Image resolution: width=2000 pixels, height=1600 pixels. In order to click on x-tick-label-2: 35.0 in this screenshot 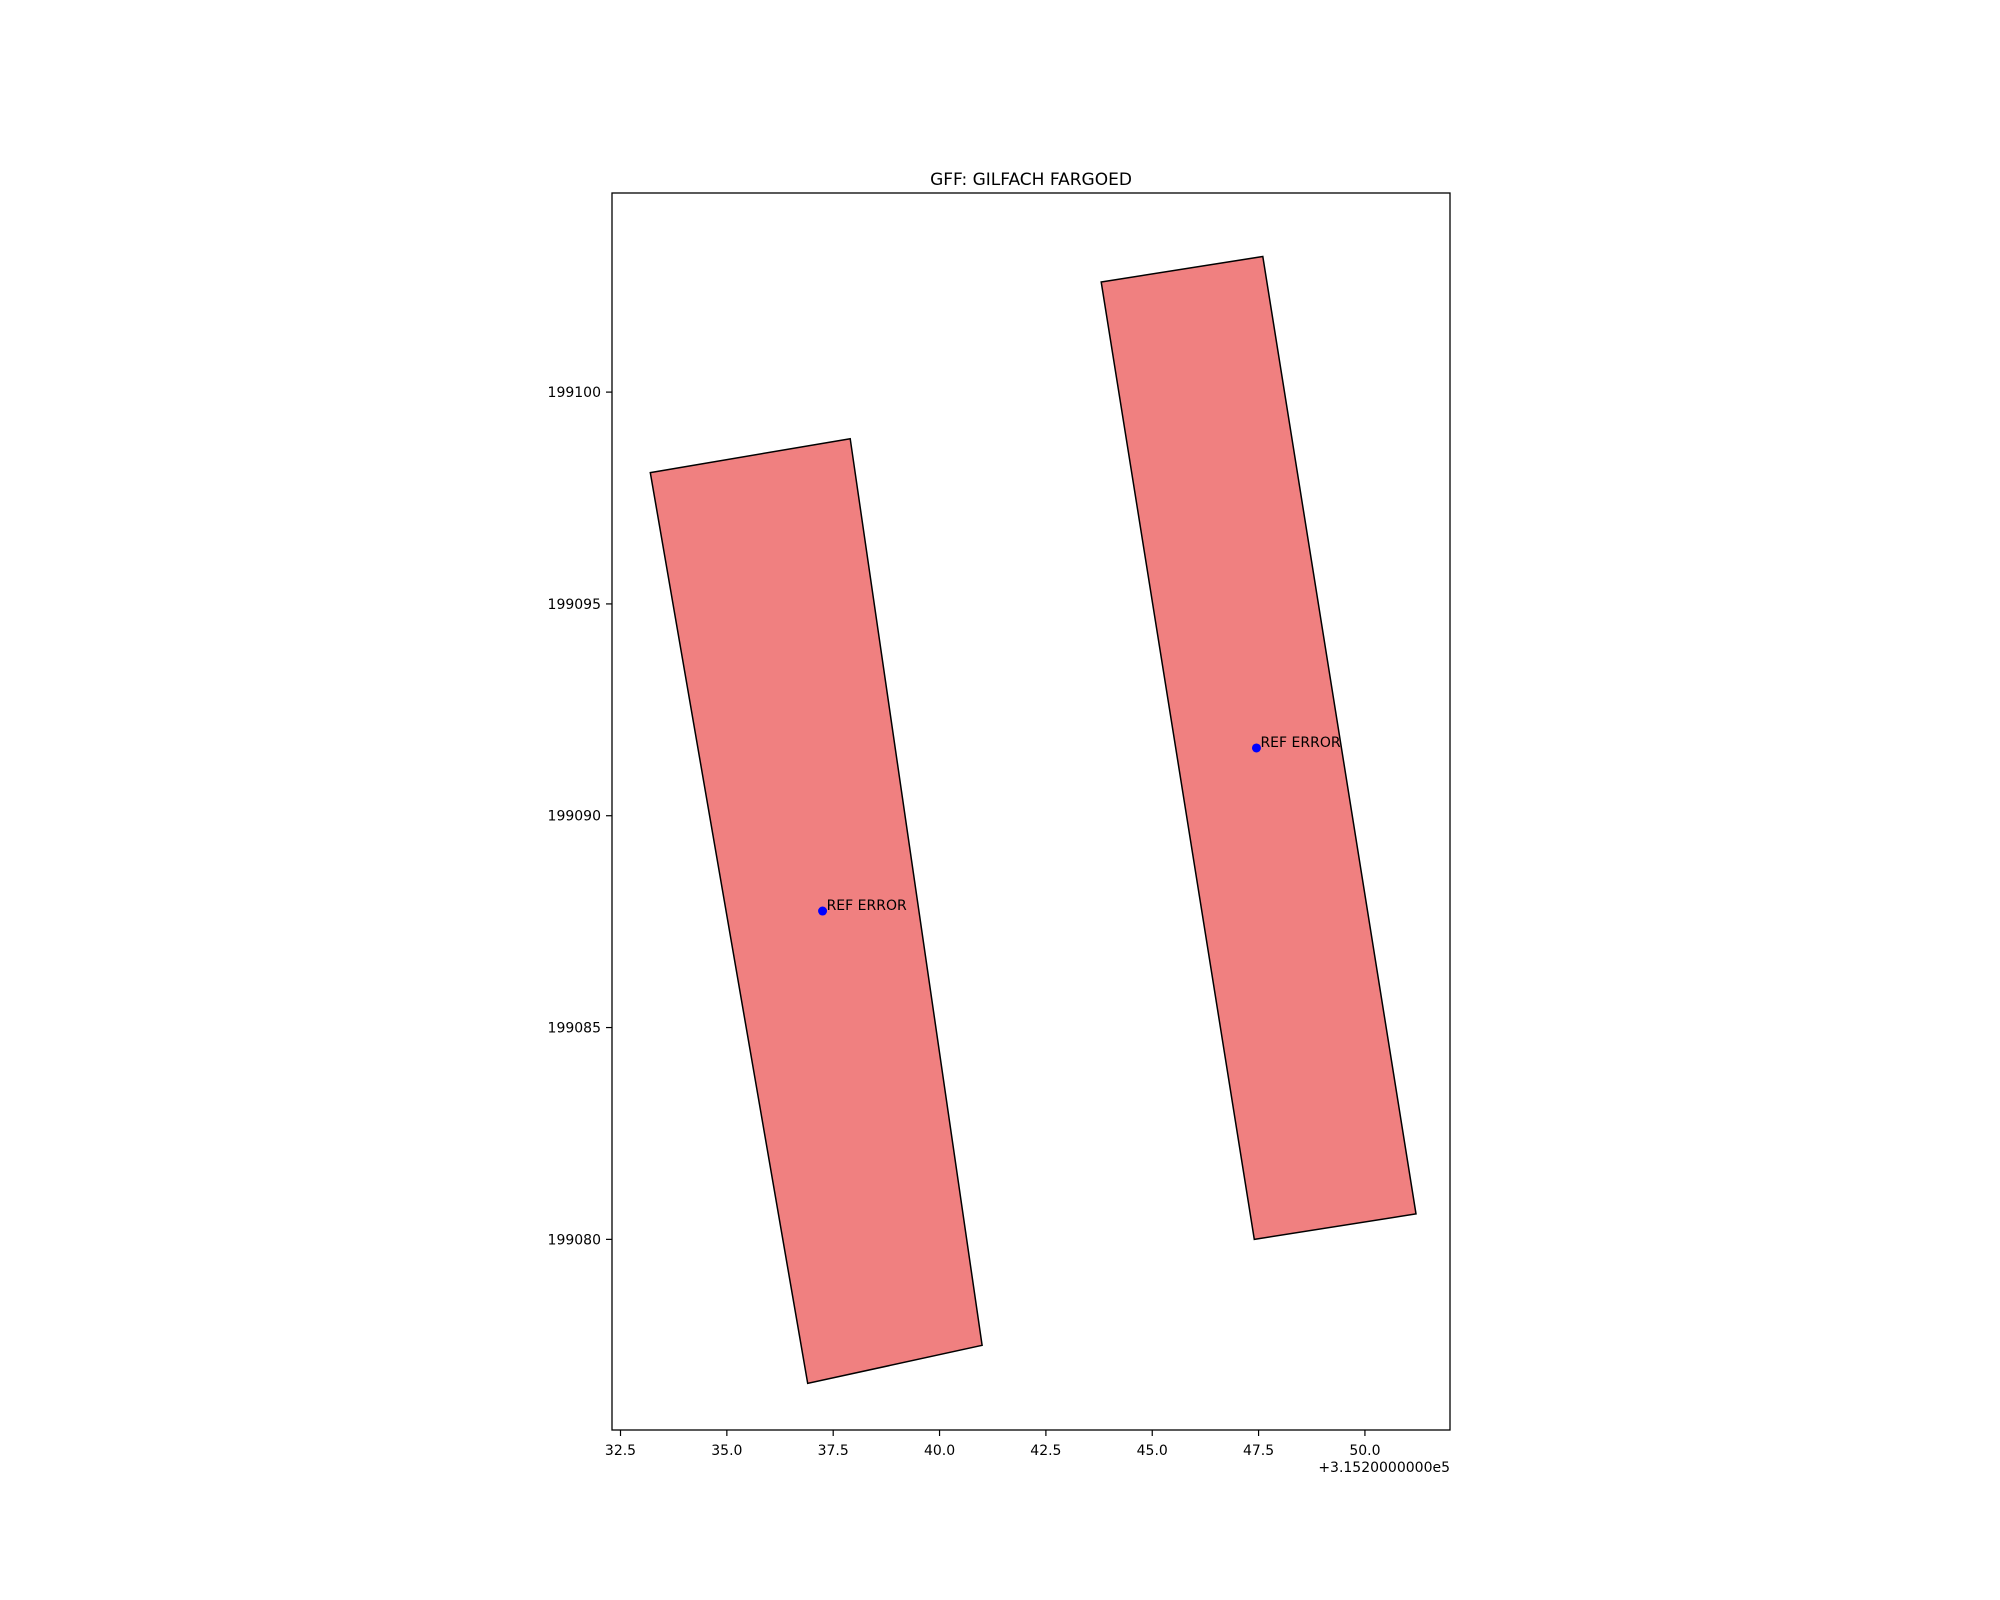, I will do `click(726, 1451)`.